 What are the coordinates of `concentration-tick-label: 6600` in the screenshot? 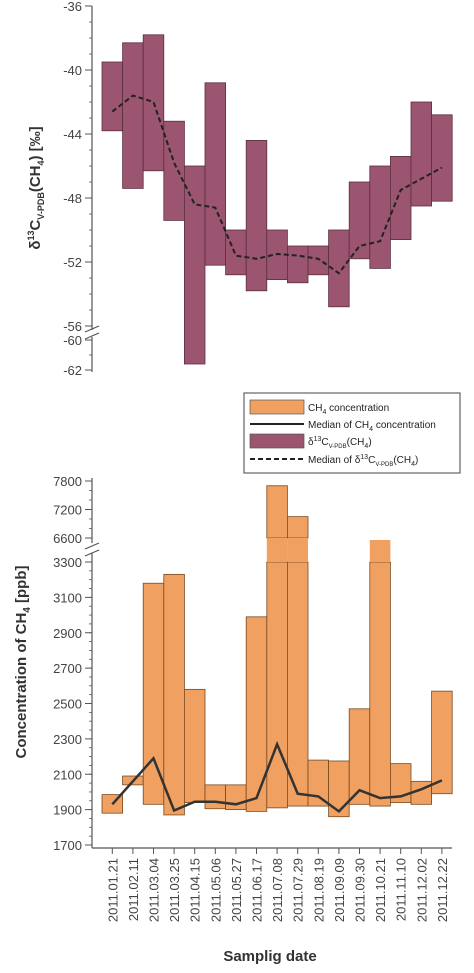 It's located at (67, 538).